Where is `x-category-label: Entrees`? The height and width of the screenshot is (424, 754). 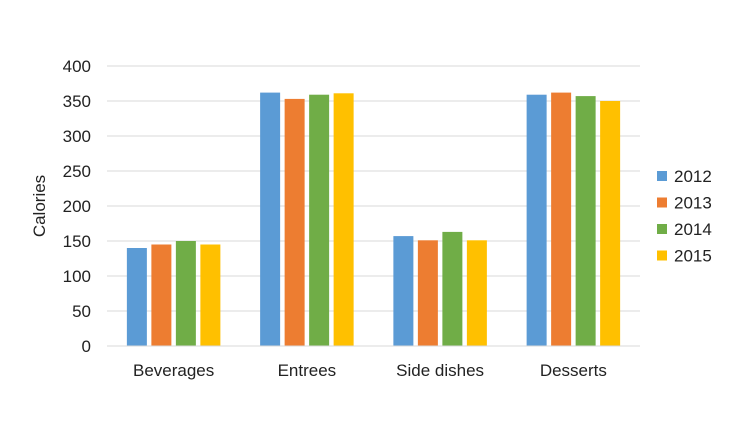
x-category-label: Entrees is located at coordinates (307, 370).